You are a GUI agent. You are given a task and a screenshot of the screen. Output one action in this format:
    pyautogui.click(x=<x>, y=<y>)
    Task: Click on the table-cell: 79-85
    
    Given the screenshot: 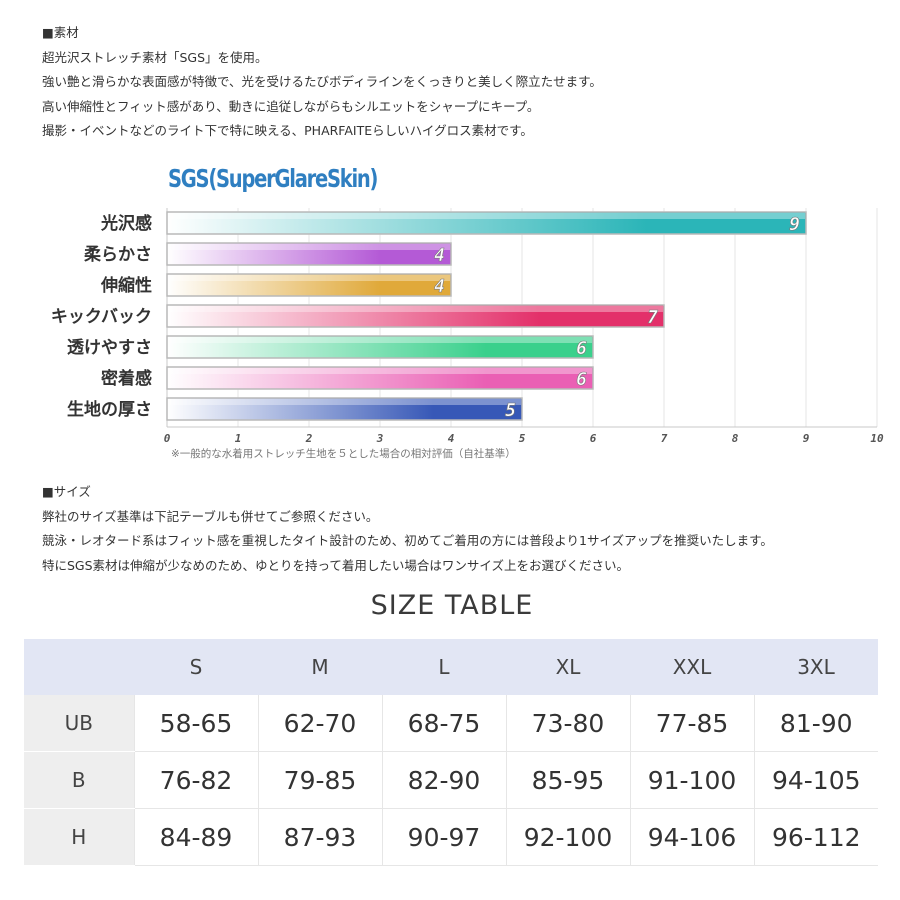 What is the action you would take?
    pyautogui.click(x=319, y=780)
    